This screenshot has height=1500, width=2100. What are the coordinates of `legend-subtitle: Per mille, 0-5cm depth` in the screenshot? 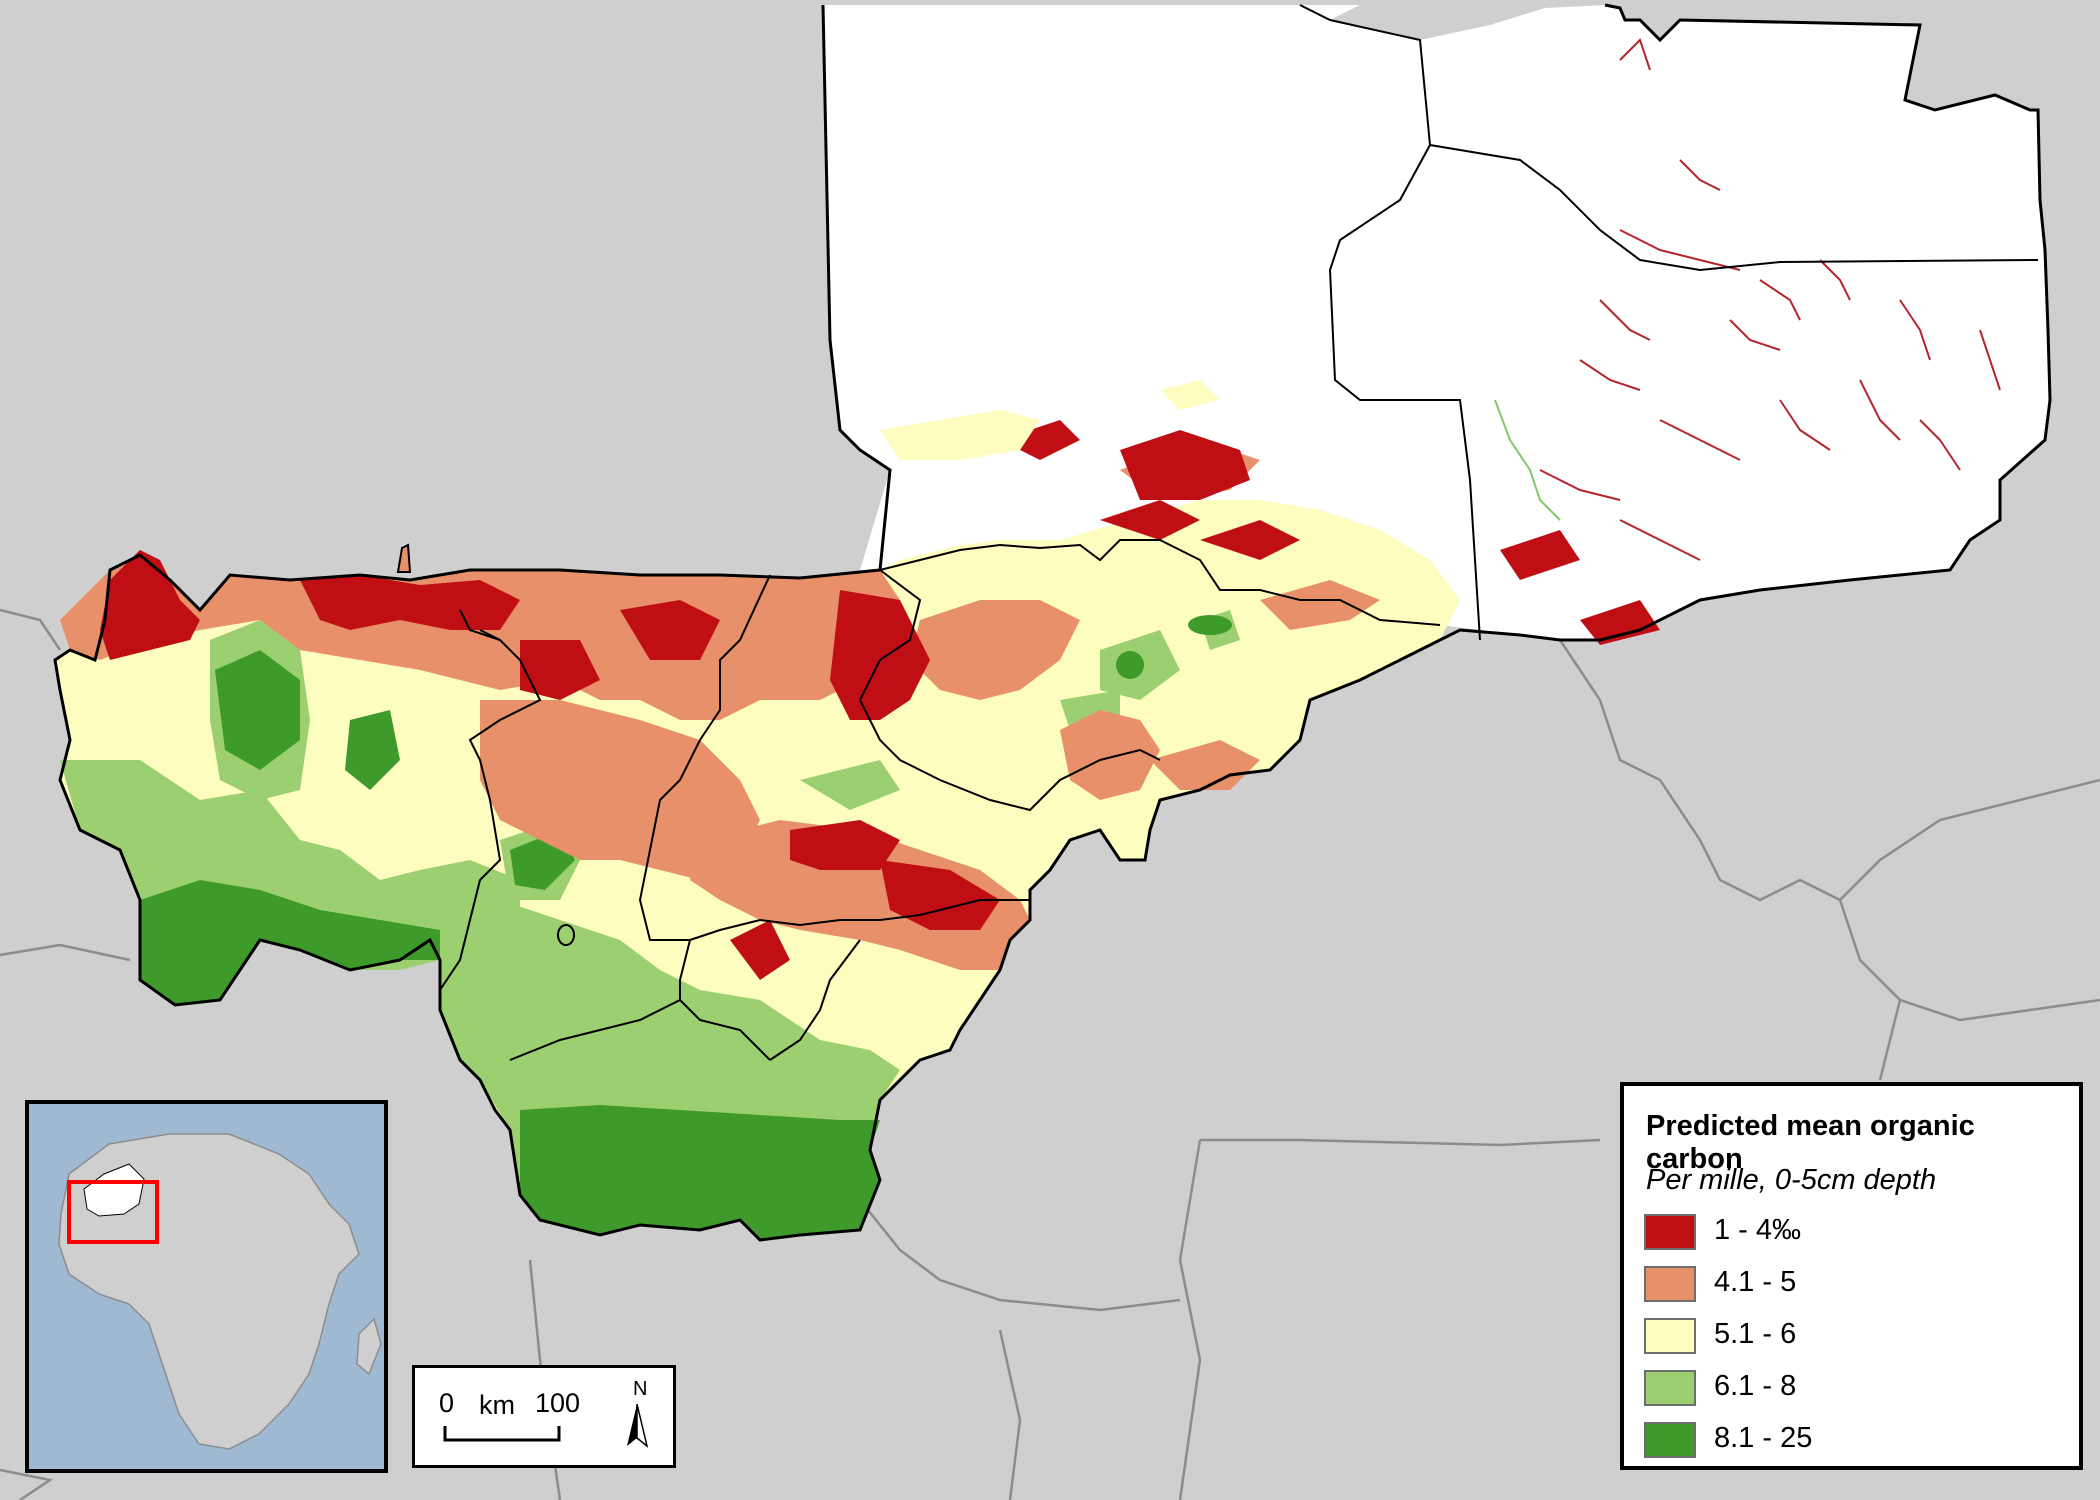 It's located at (1791, 1180).